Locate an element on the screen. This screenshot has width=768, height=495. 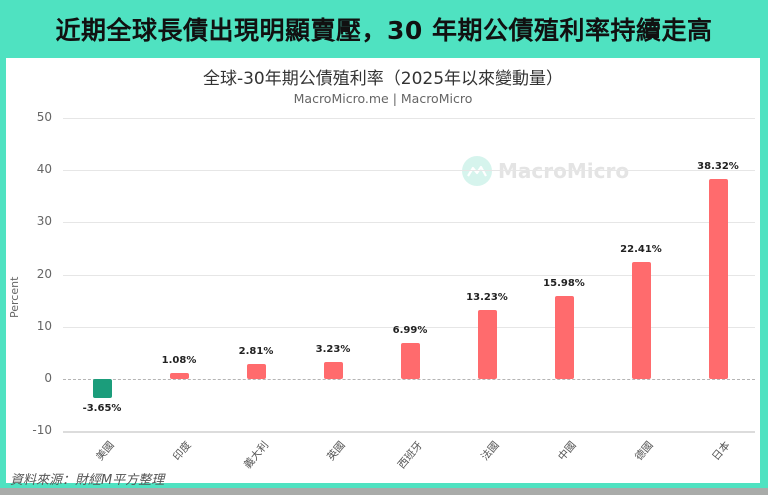
data-label: -3.65% is located at coordinates (102, 409).